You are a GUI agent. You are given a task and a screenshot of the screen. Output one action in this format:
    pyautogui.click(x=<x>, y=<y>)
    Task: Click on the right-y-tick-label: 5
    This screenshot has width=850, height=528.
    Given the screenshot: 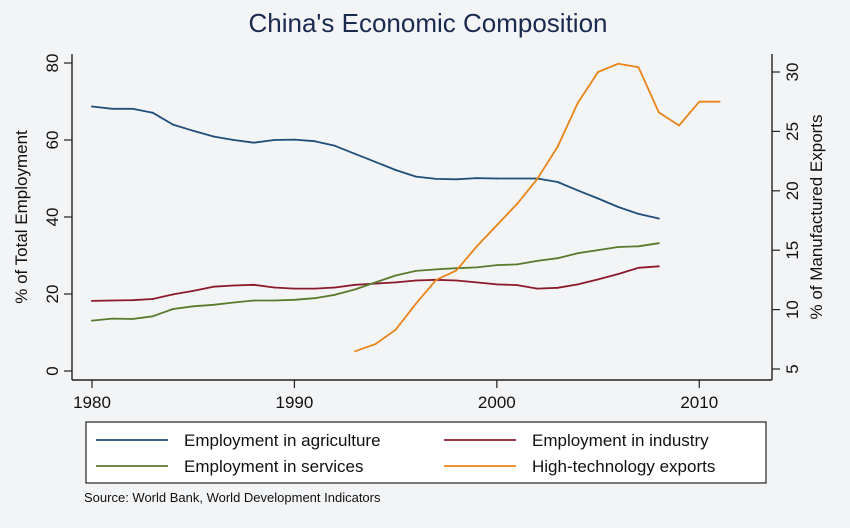 What is the action you would take?
    pyautogui.click(x=792, y=368)
    